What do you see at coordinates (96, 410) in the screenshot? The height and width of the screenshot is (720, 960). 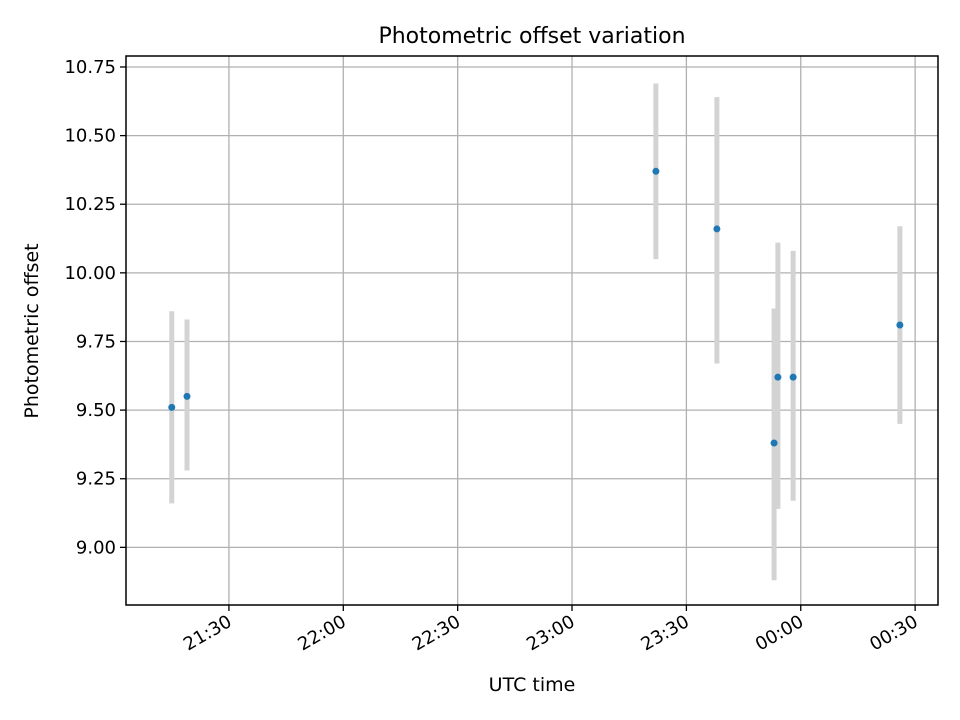 I see `y-tick-label: 9.50` at bounding box center [96, 410].